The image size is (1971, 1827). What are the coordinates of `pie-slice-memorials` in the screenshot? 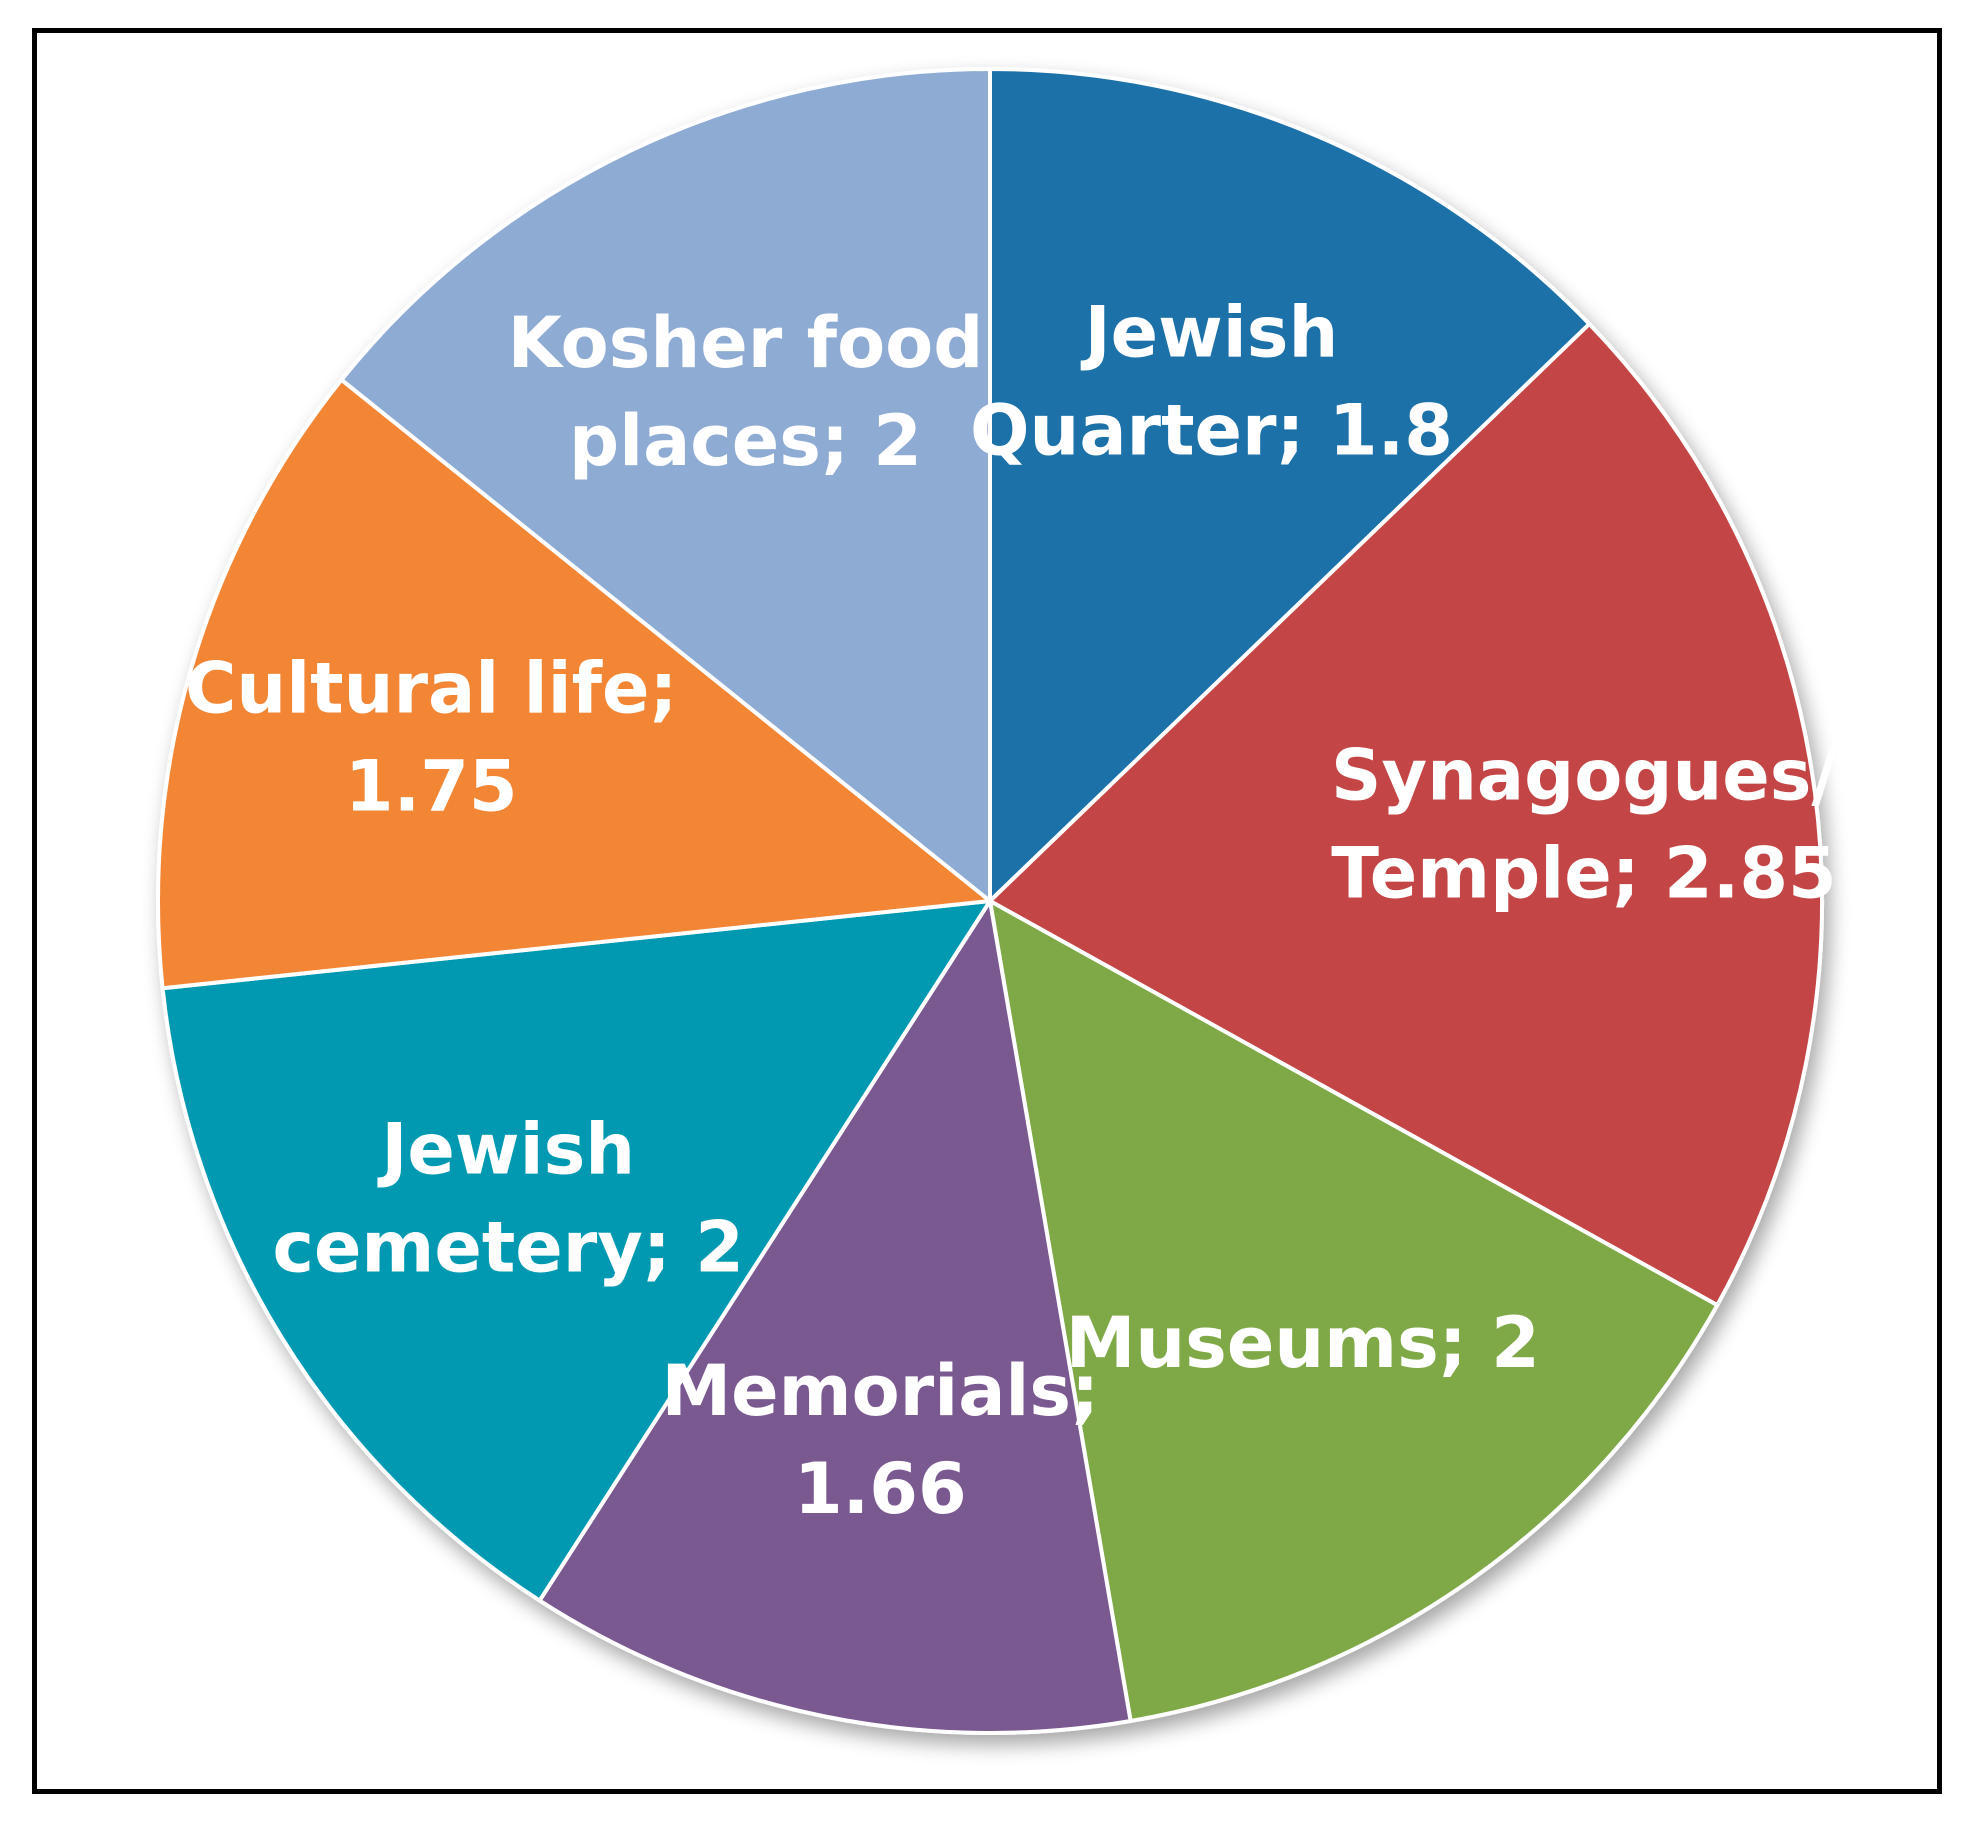 It's located at (835, 1317).